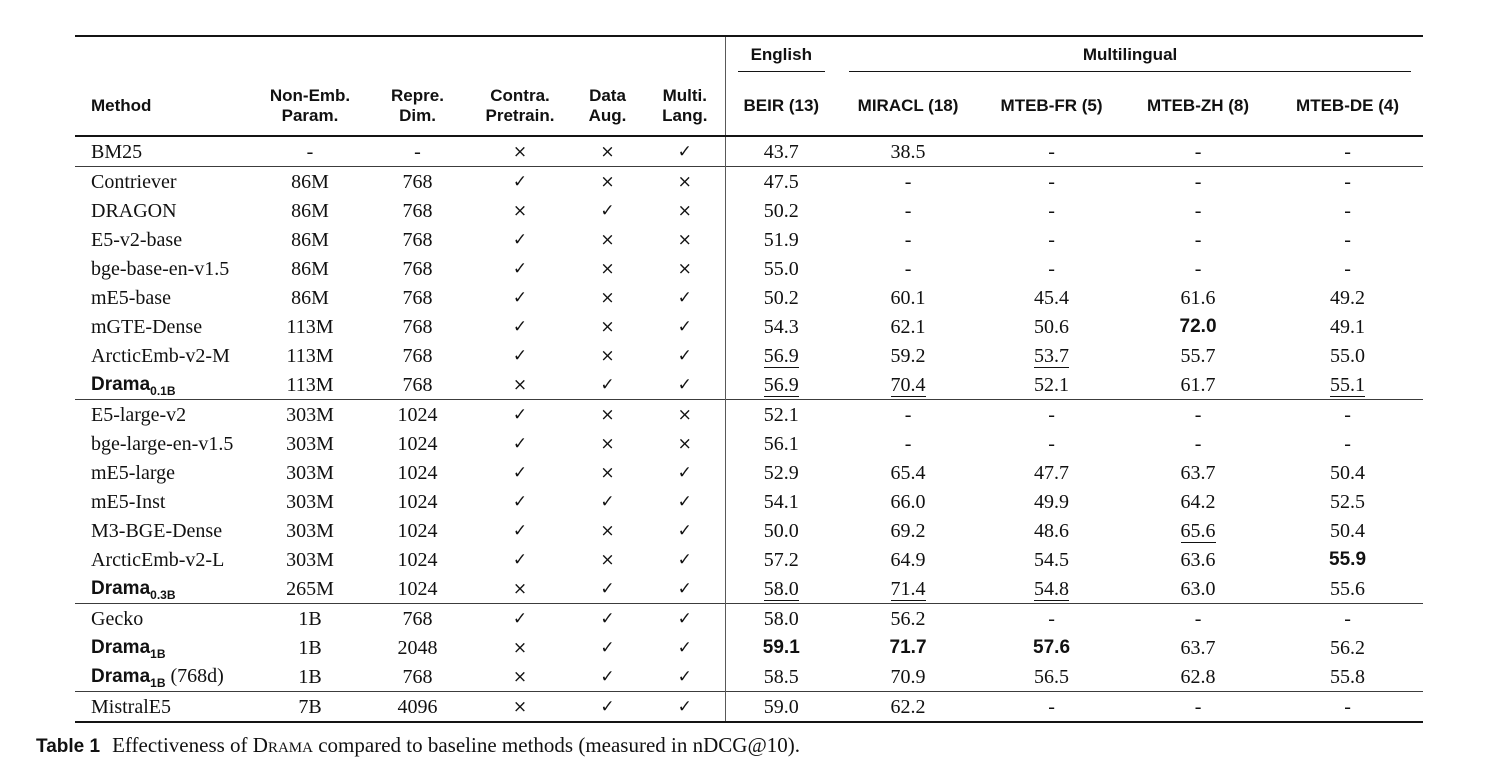 The width and height of the screenshot is (1490, 780). What do you see at coordinates (749, 472) in the screenshot?
I see `table-row: mE5-large 303M 1024 ✓ × ✓ 52.9 65.4 47.7 63.7 50.4` at bounding box center [749, 472].